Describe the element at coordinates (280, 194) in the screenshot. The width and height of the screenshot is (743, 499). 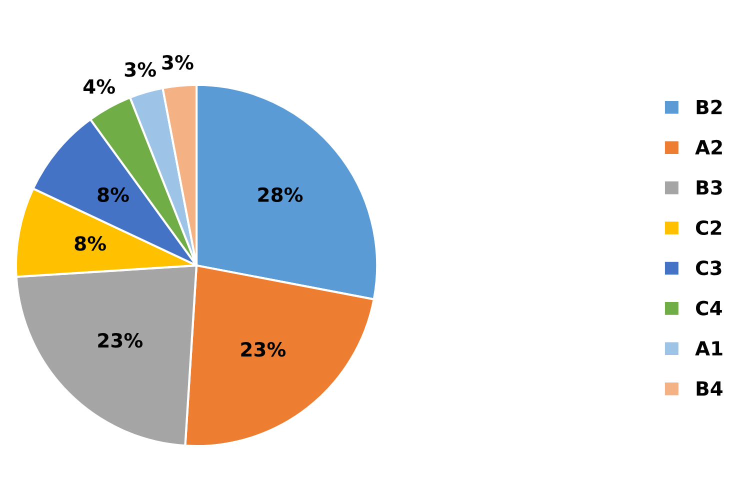
I see `data-label: 28%` at that location.